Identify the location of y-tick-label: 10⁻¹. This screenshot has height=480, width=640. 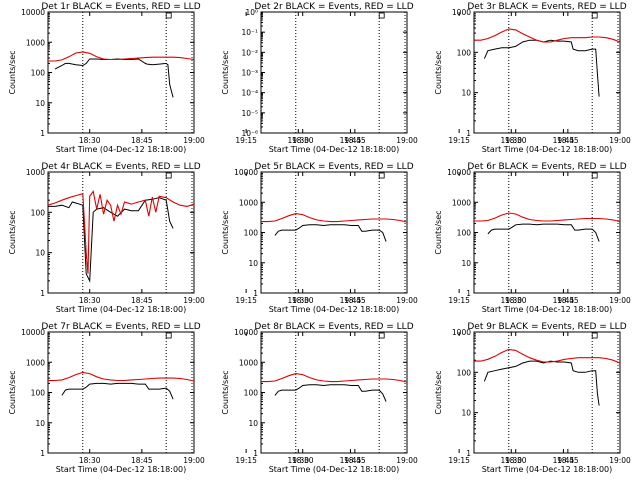
(249, 32).